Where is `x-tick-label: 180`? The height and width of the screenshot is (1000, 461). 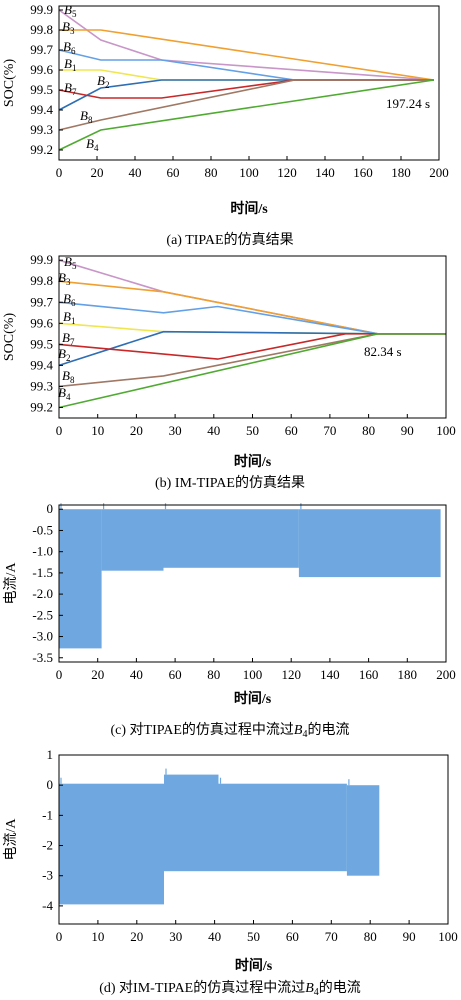
x-tick-label: 180 is located at coordinates (401, 172).